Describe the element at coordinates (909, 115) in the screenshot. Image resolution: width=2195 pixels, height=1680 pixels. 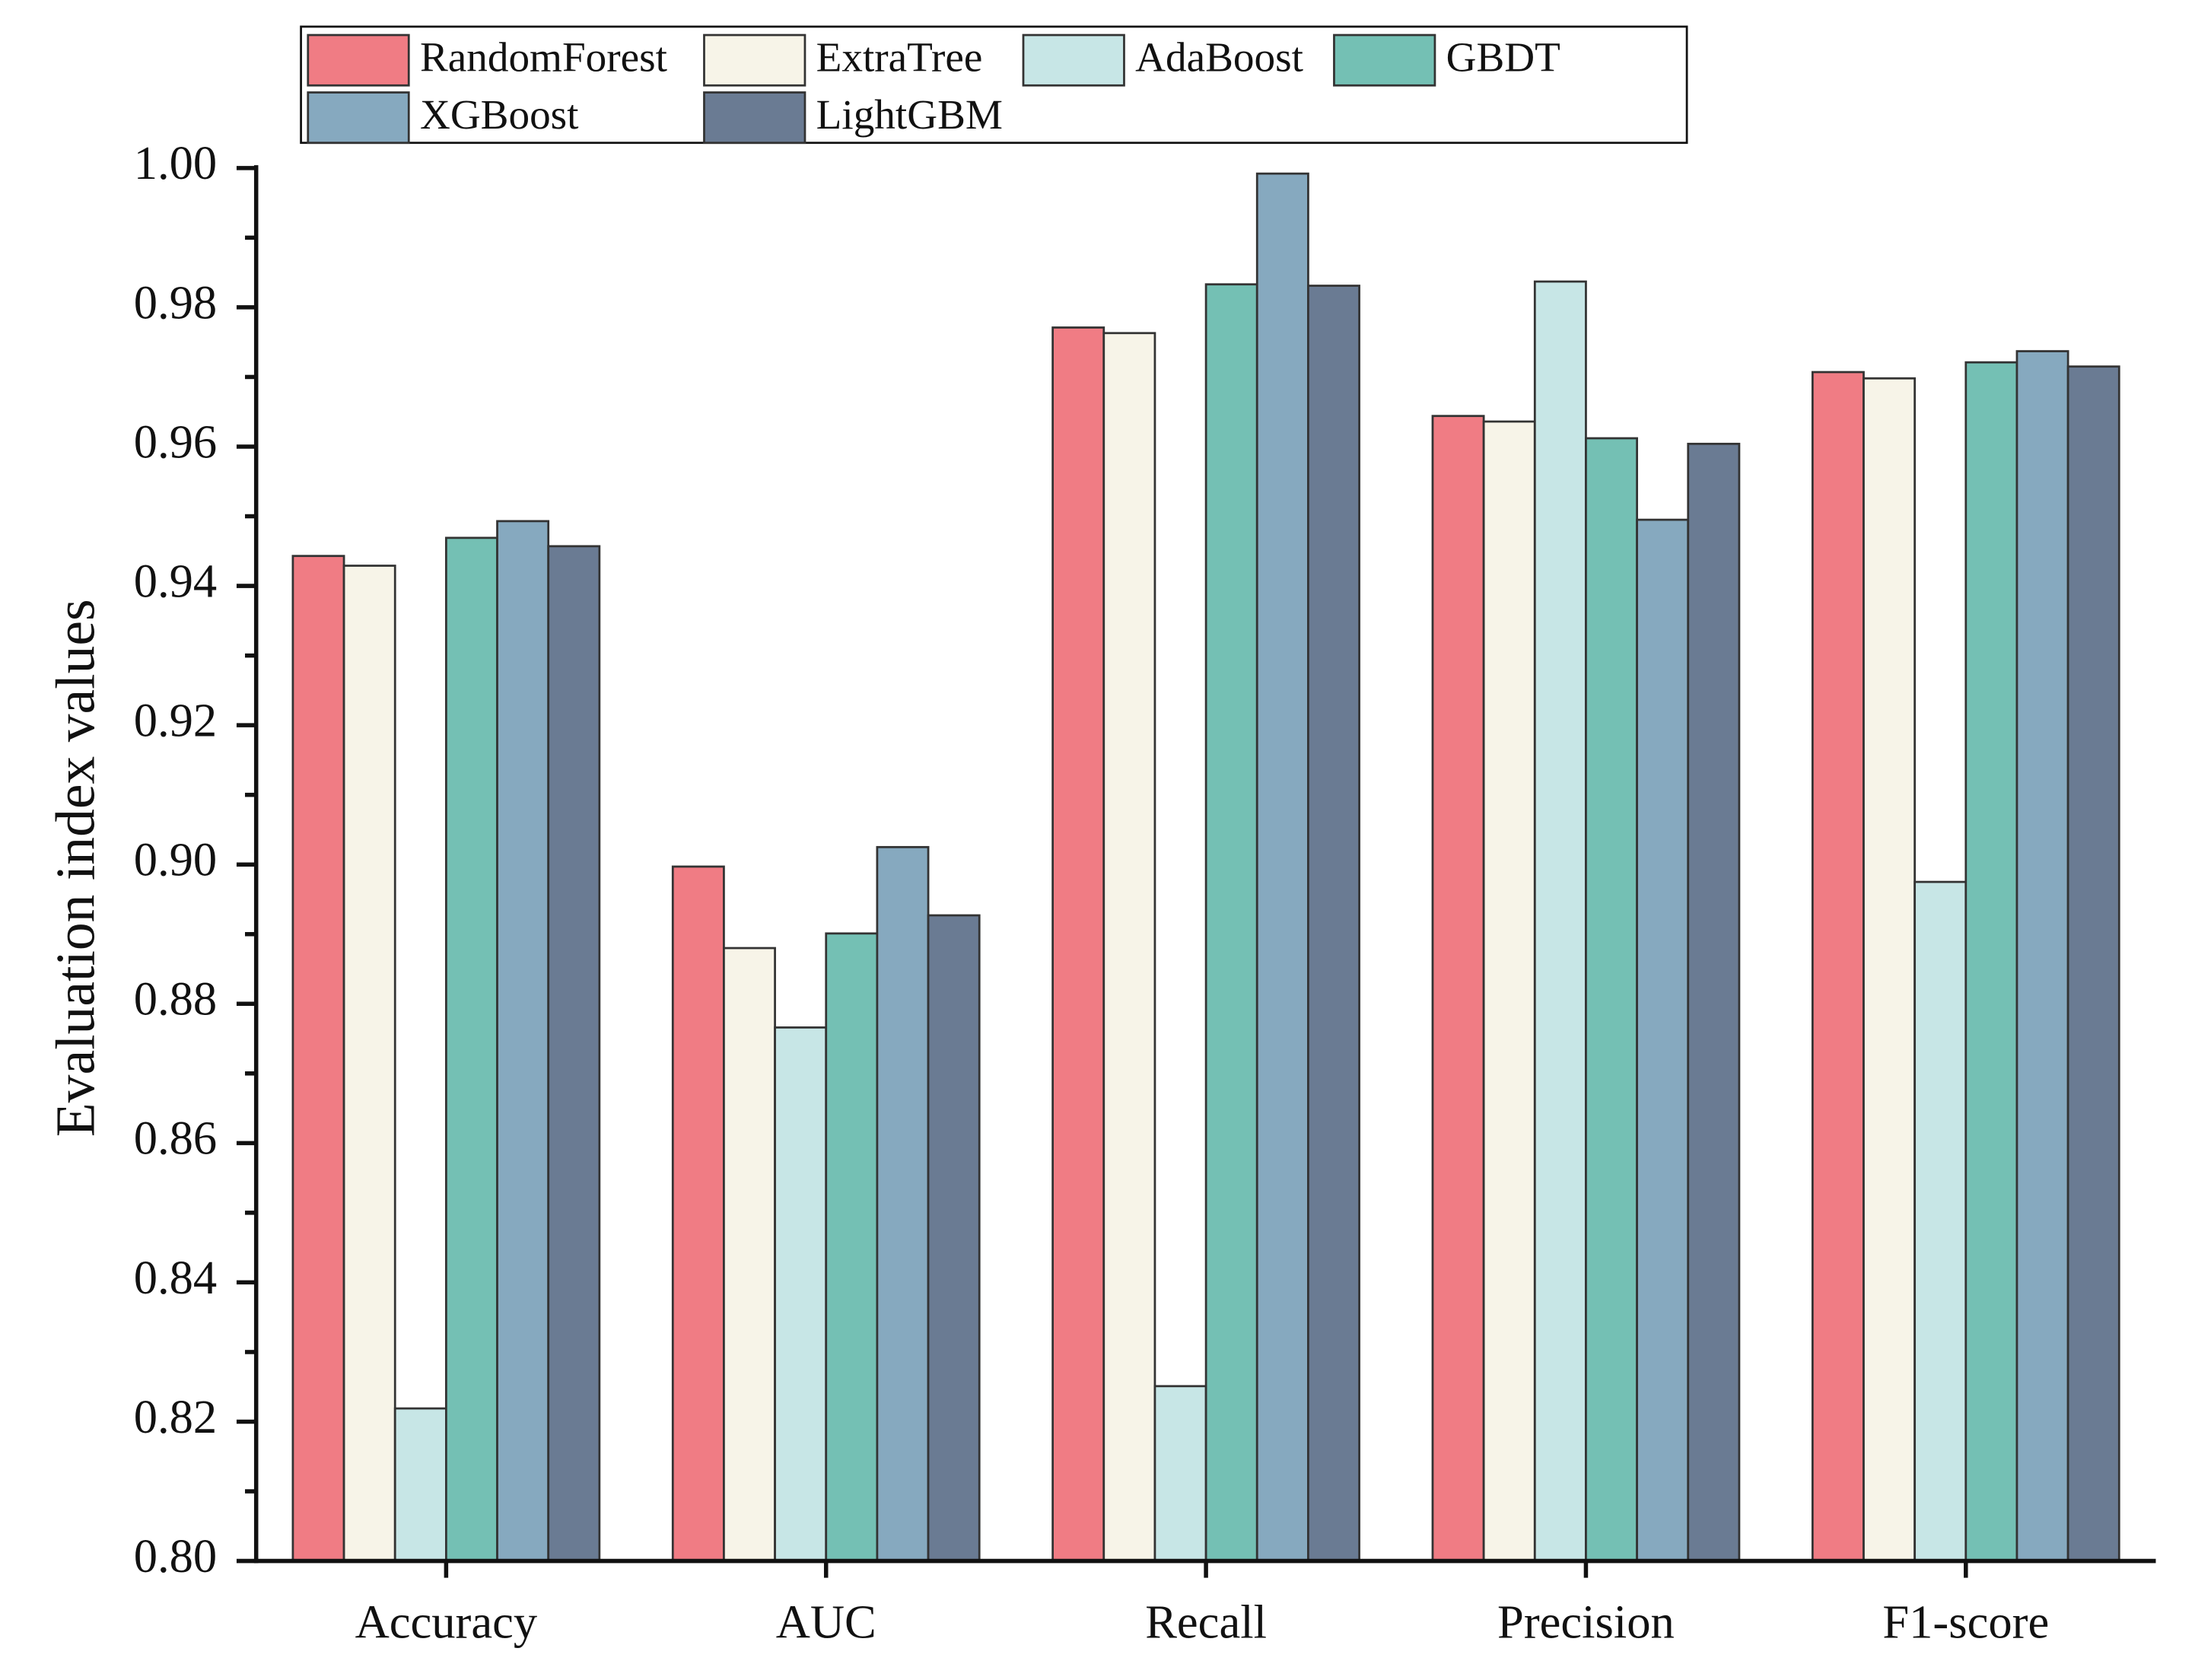
I see `legend-label: LightGBM` at that location.